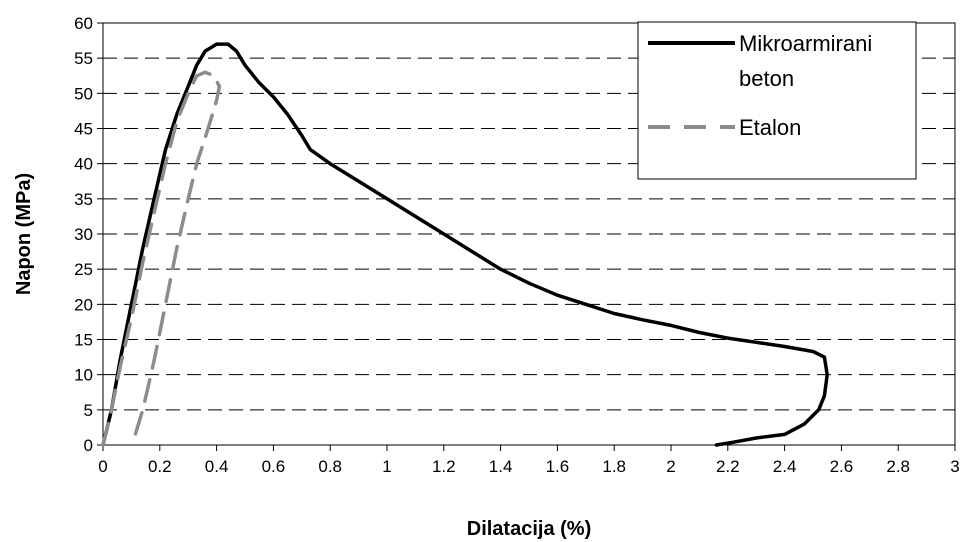 The image size is (965, 542). What do you see at coordinates (501, 466) in the screenshot?
I see `x-tick-label: 1.4` at bounding box center [501, 466].